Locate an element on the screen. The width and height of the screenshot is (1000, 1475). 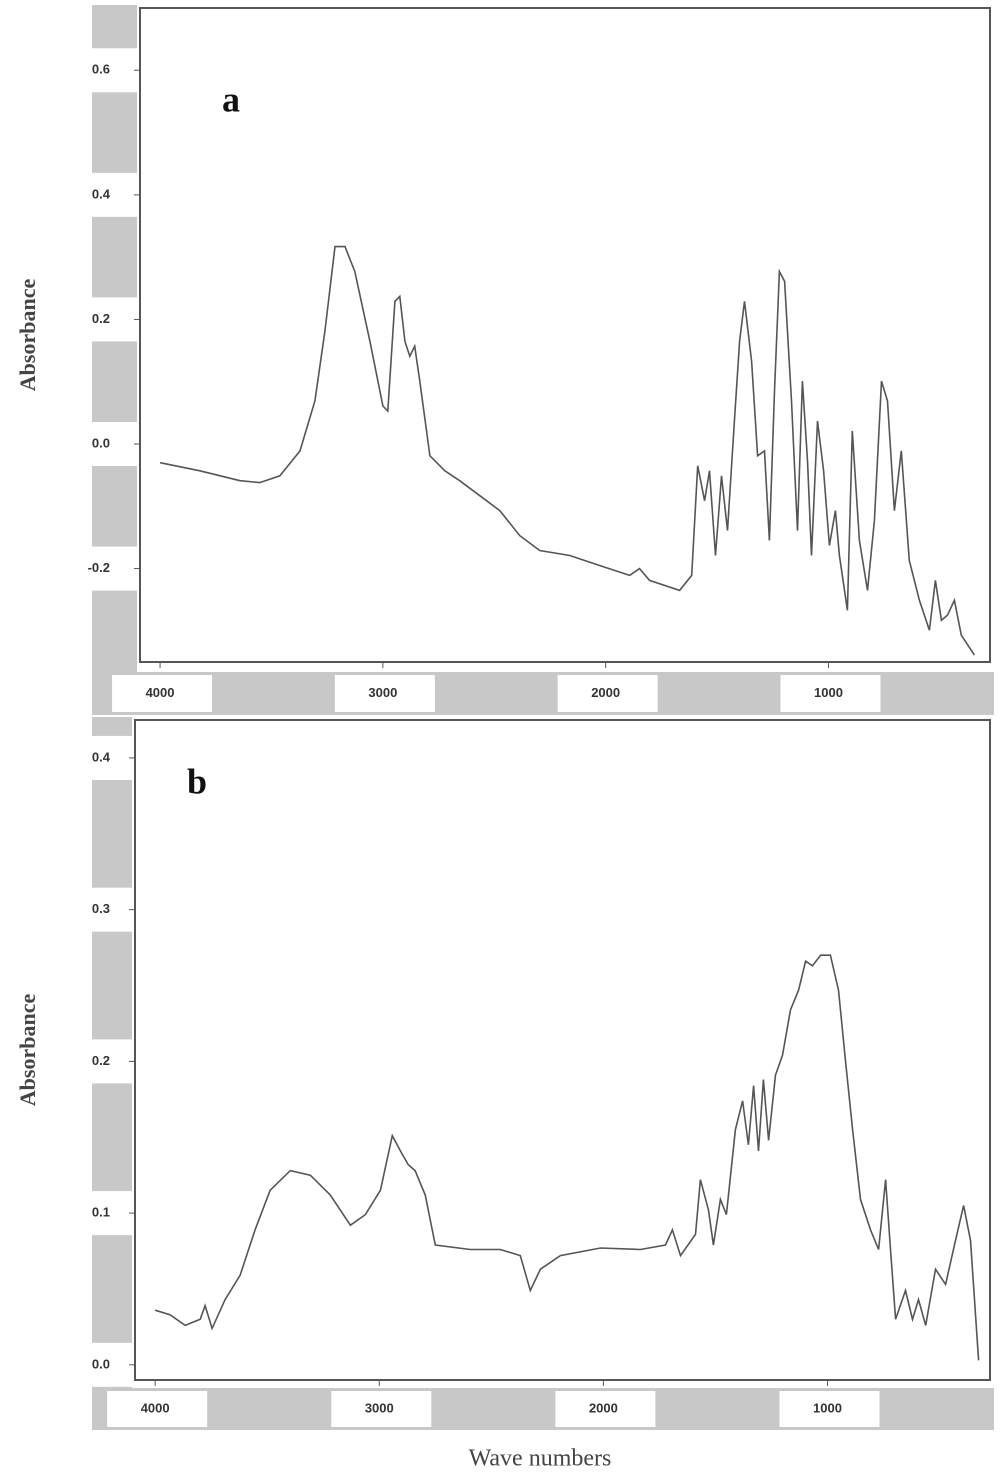
y-strip is located at coordinates (114, 358).